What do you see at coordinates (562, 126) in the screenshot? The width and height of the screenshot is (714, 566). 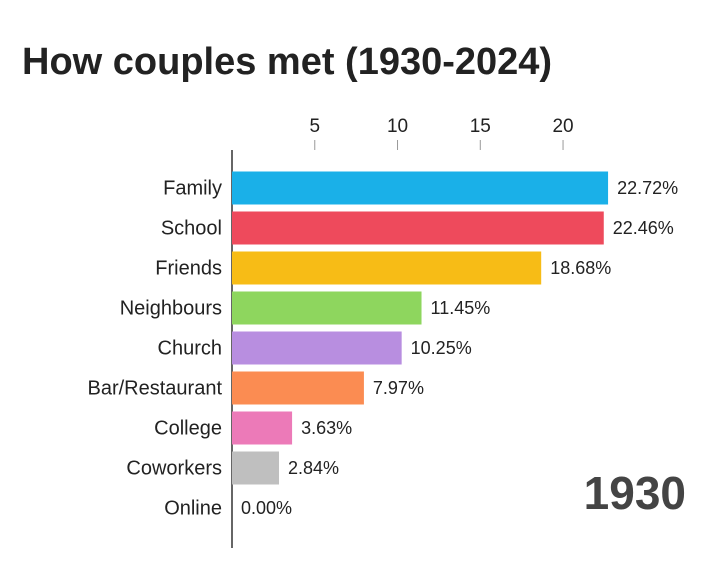 I see `x-tick-label: 20` at bounding box center [562, 126].